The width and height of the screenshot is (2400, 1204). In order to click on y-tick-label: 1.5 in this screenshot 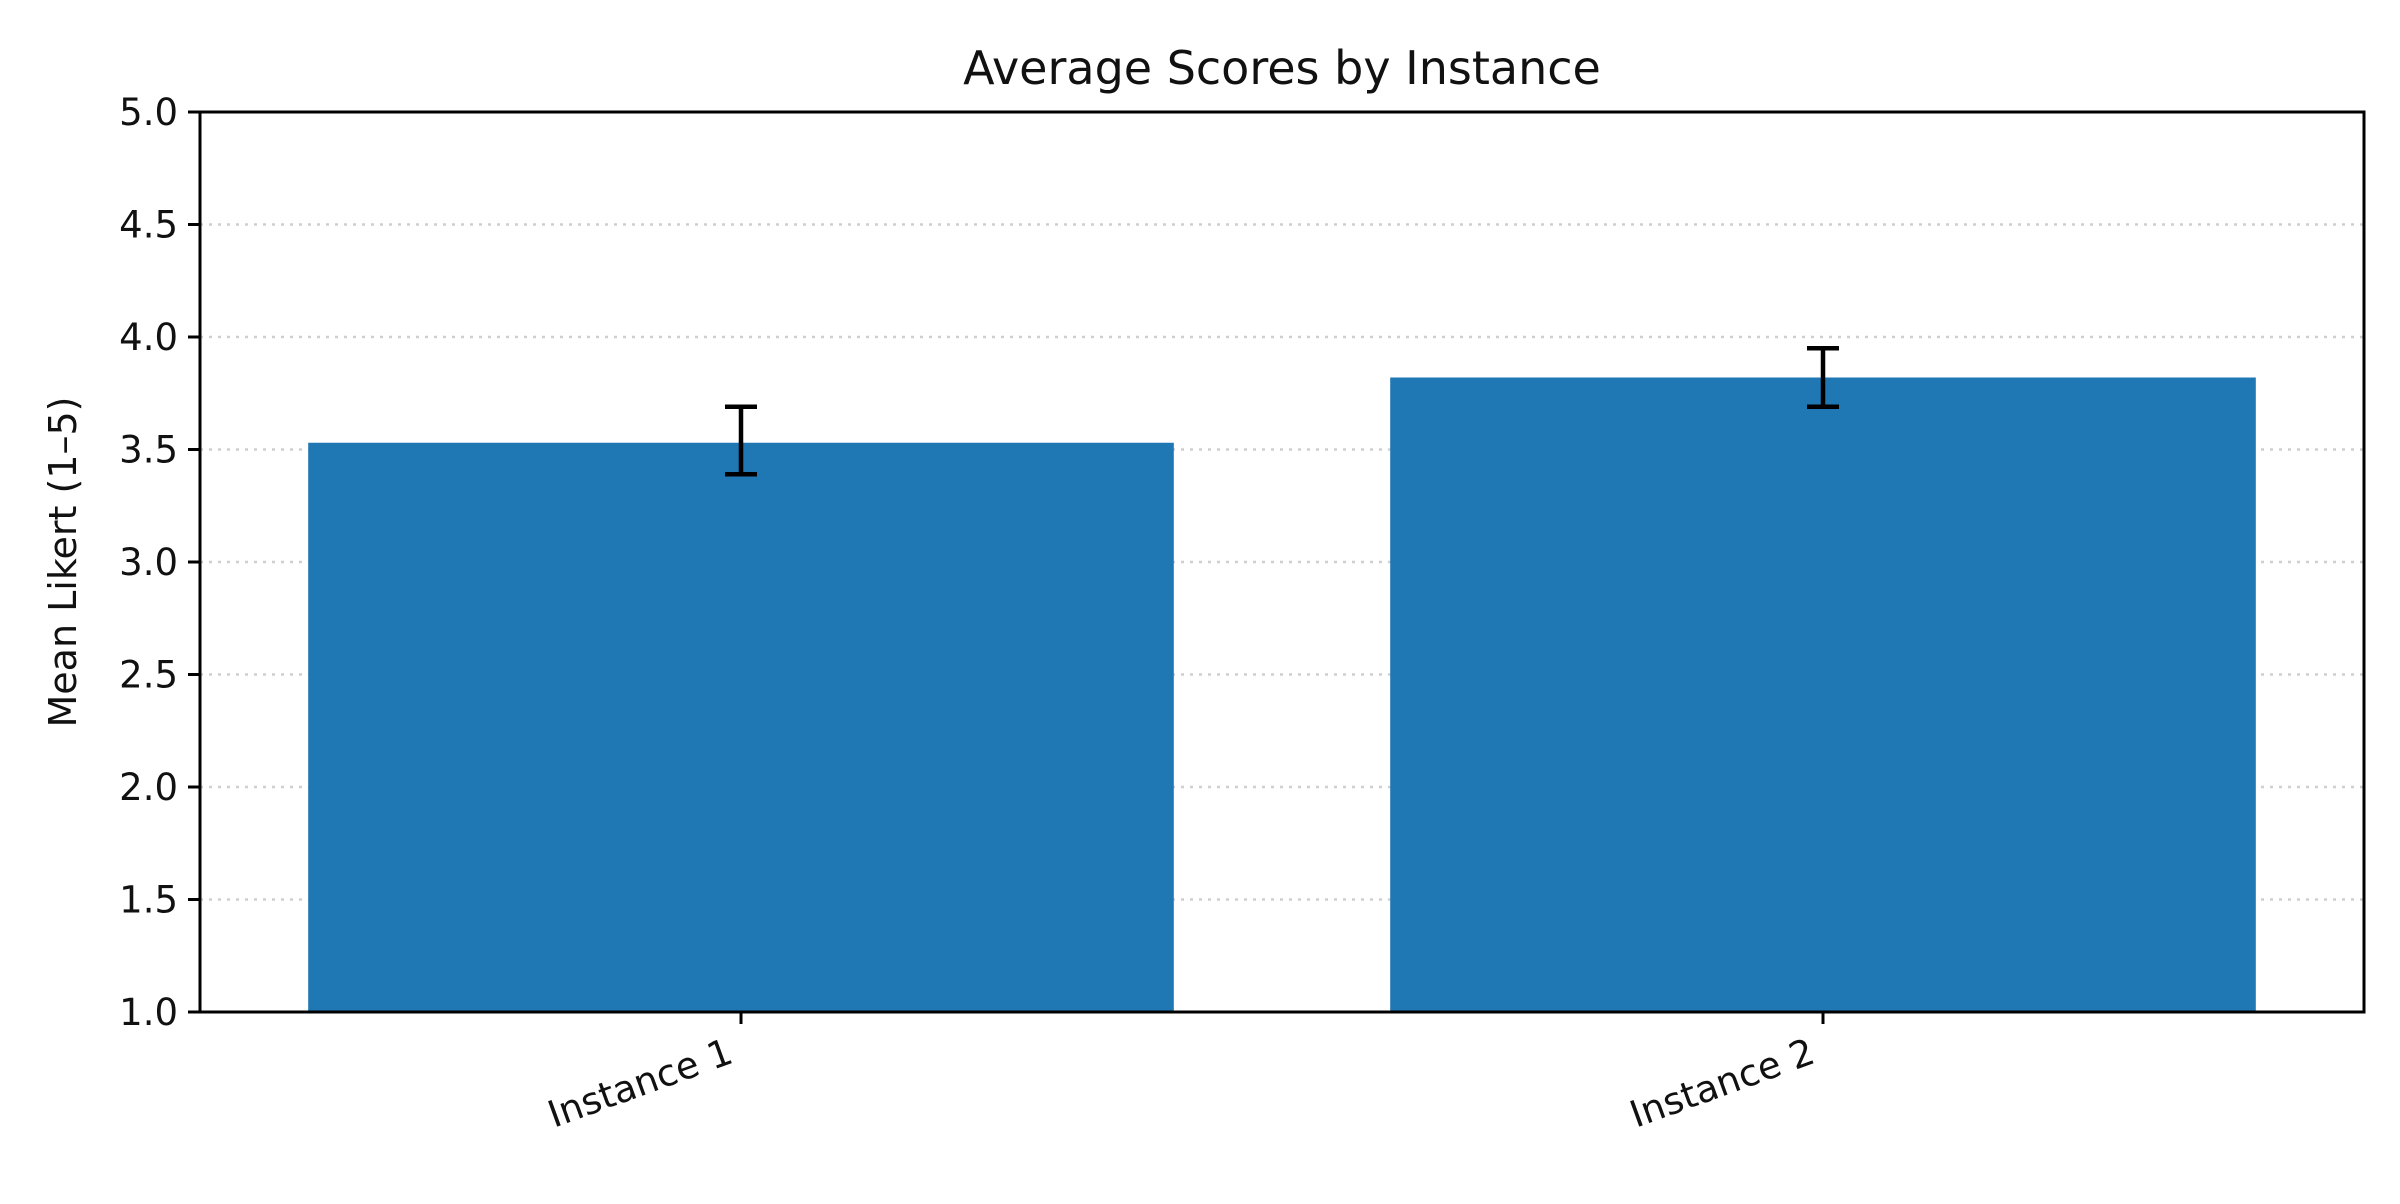, I will do `click(148, 900)`.